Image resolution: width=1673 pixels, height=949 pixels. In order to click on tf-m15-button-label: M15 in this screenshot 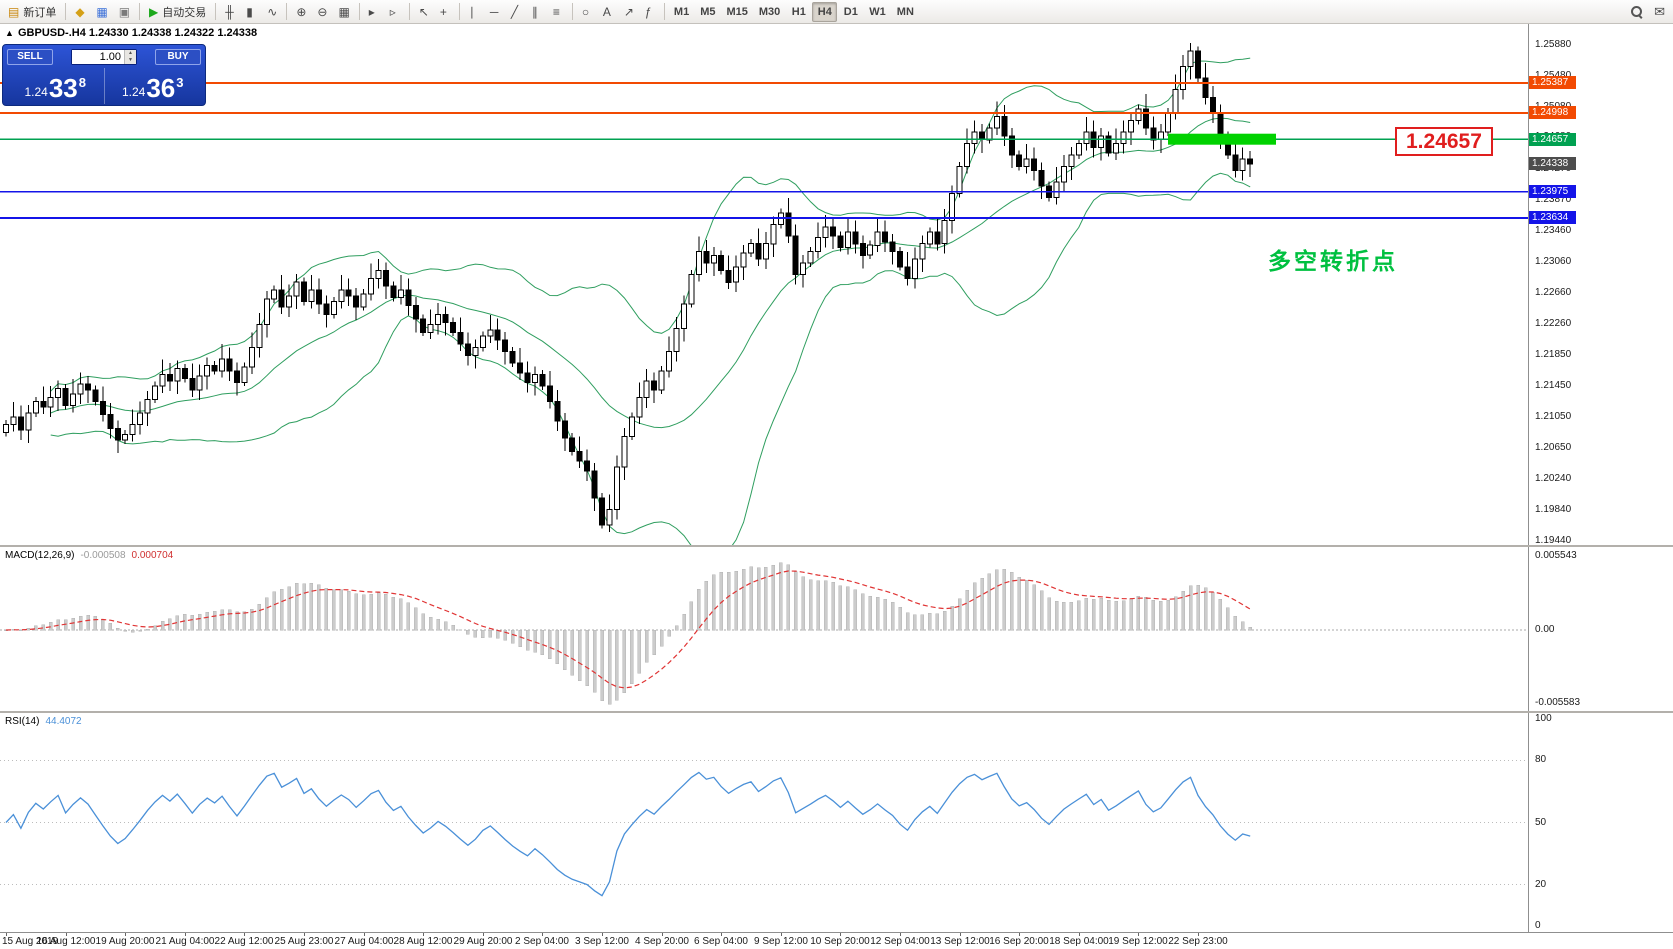, I will do `click(737, 11)`.